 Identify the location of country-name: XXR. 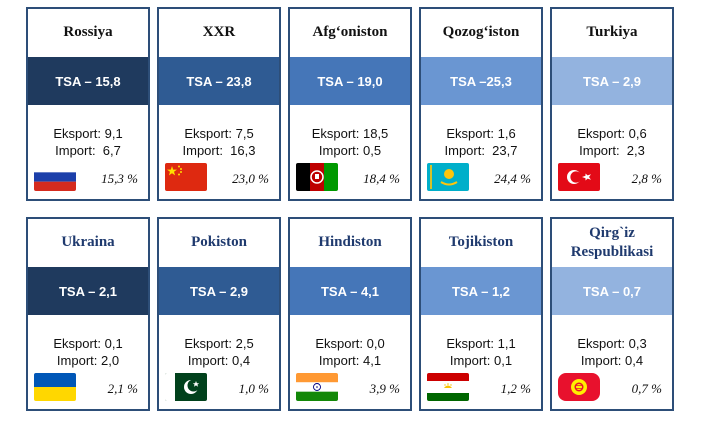
(219, 32).